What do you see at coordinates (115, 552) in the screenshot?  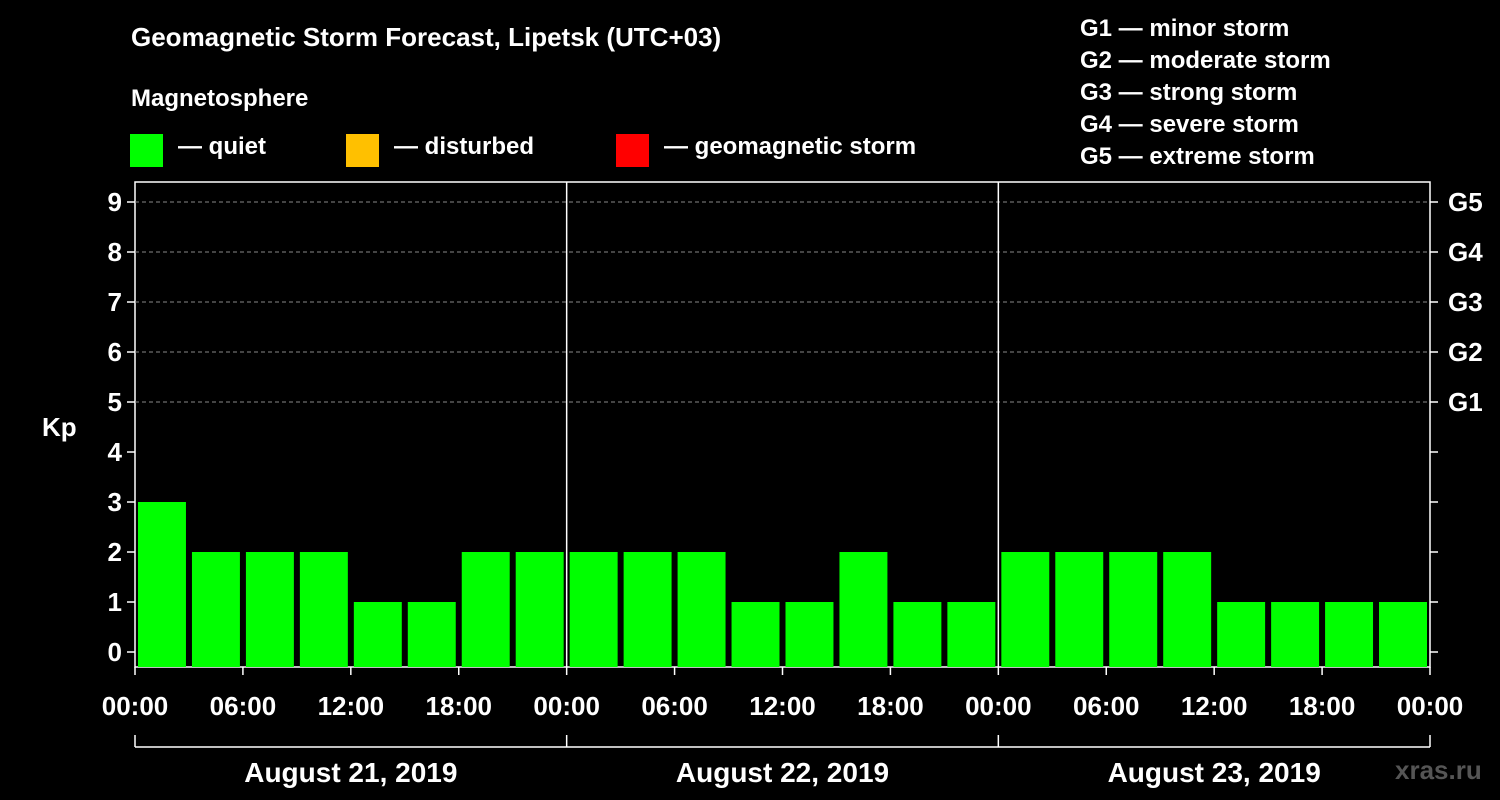 I see `y-tick-label: 2` at bounding box center [115, 552].